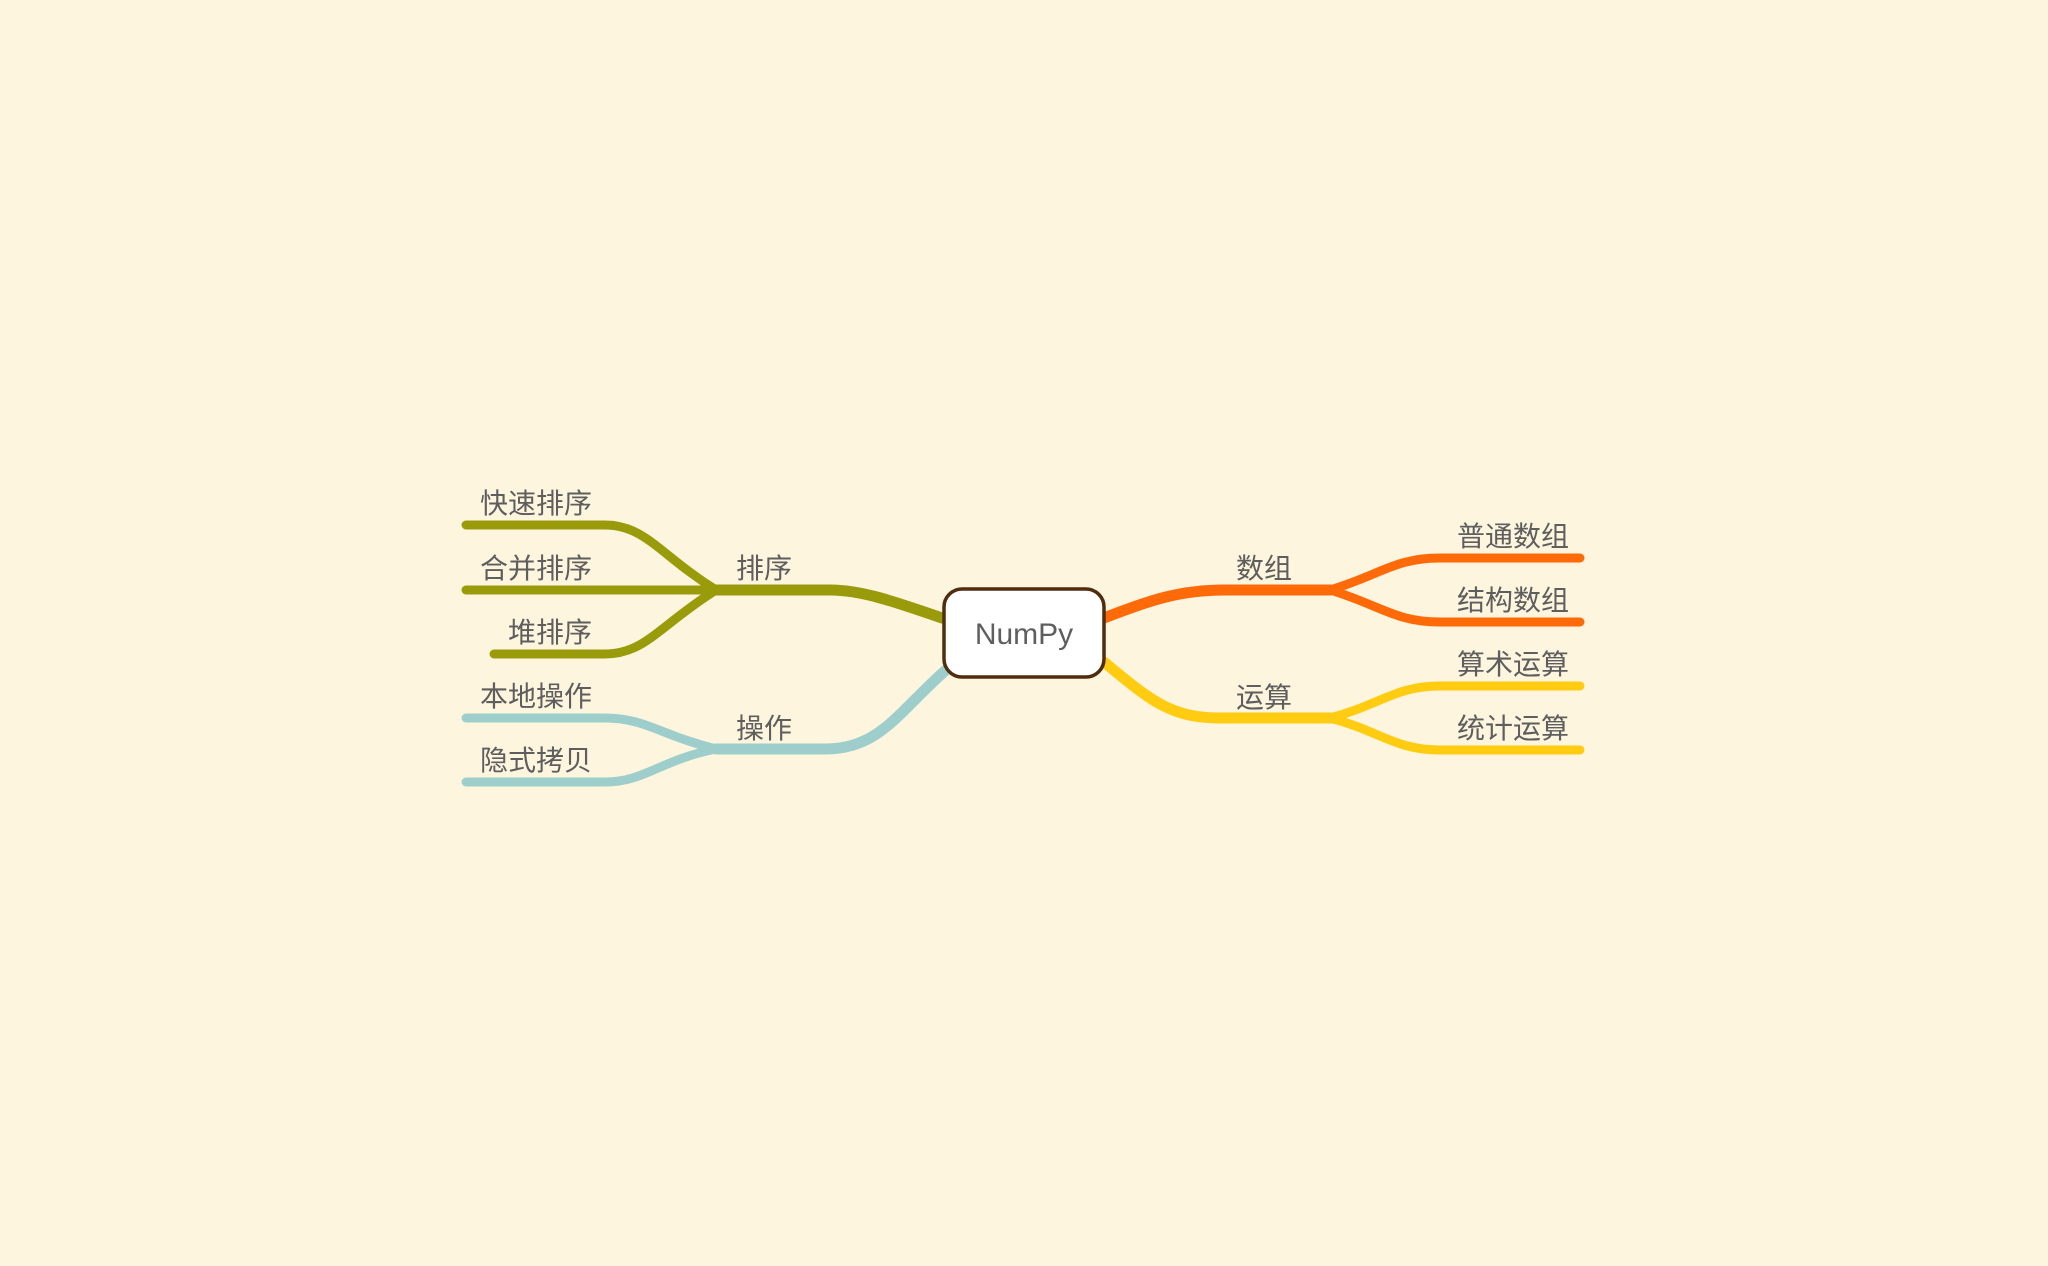 The height and width of the screenshot is (1266, 2048). I want to click on child-line-quick-sort, so click(591, 557).